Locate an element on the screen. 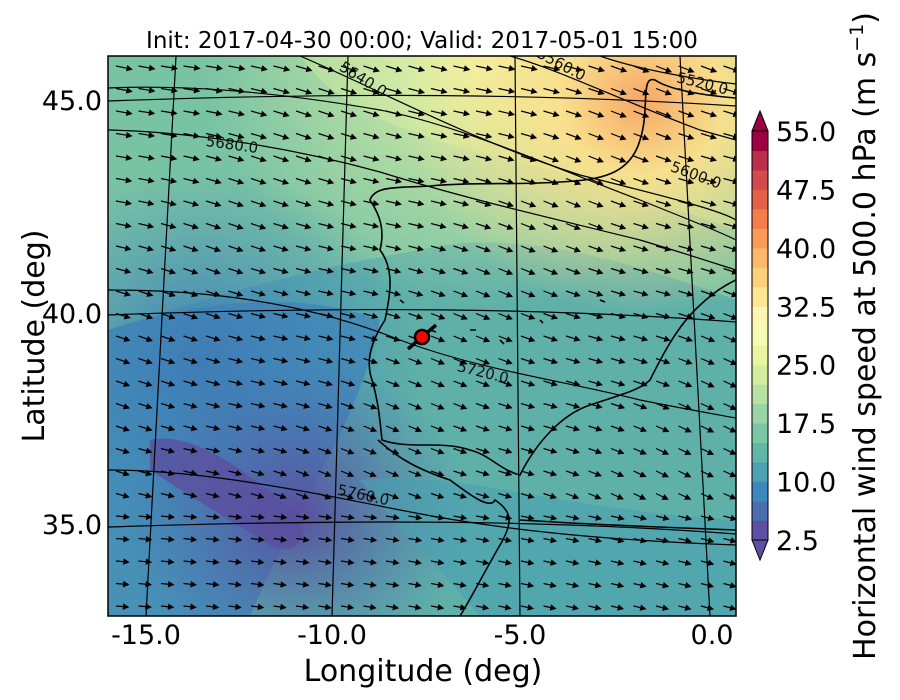 This screenshot has height=700, width=900. location-marker is located at coordinates (422, 337).